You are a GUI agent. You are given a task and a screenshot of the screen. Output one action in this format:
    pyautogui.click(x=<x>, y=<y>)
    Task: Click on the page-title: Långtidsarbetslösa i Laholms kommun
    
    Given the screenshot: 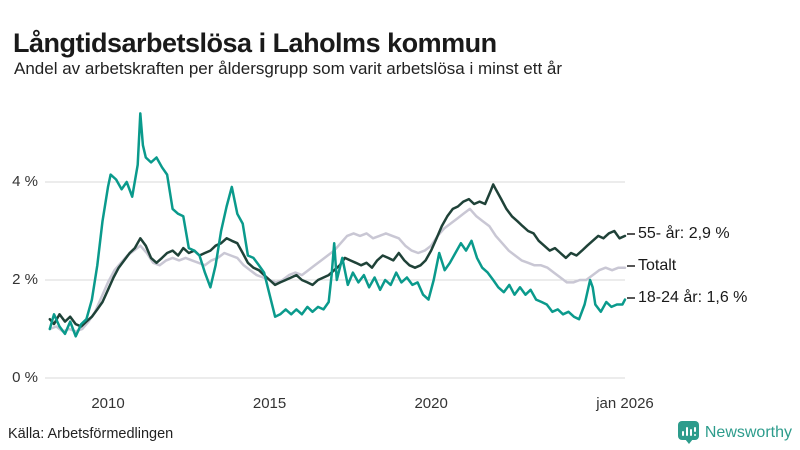 What is the action you would take?
    pyautogui.click(x=255, y=43)
    